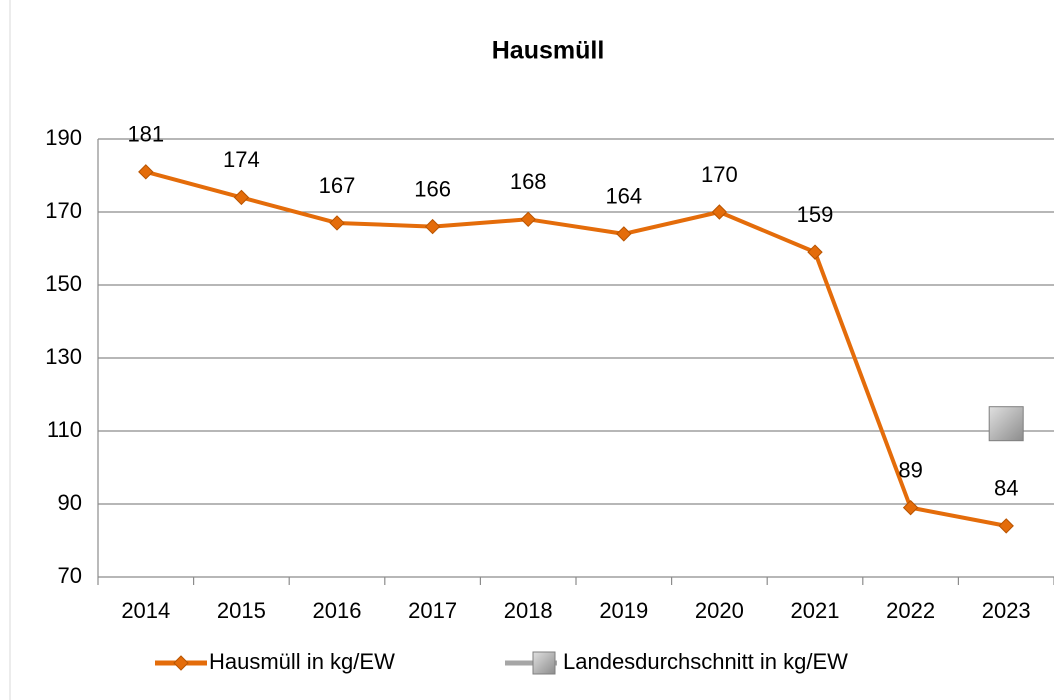  I want to click on y-tick-label: 150, so click(63, 283).